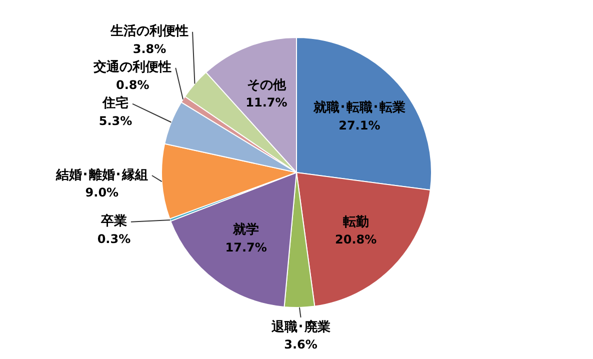 The height and width of the screenshot is (359, 593). Describe the element at coordinates (102, 193) in the screenshot. I see `data-label: 9.0%` at that location.